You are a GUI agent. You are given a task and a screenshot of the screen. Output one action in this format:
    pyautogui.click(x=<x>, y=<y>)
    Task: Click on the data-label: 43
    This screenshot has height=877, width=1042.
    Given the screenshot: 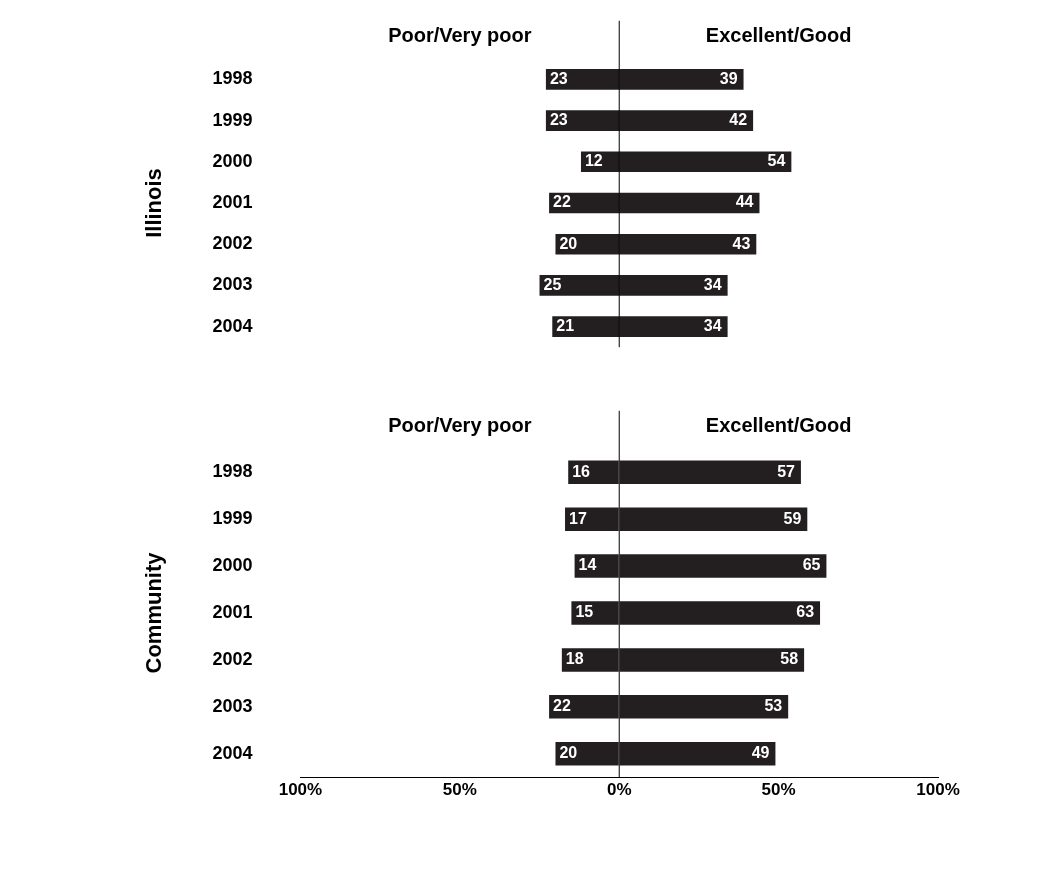 What is the action you would take?
    pyautogui.click(x=741, y=243)
    